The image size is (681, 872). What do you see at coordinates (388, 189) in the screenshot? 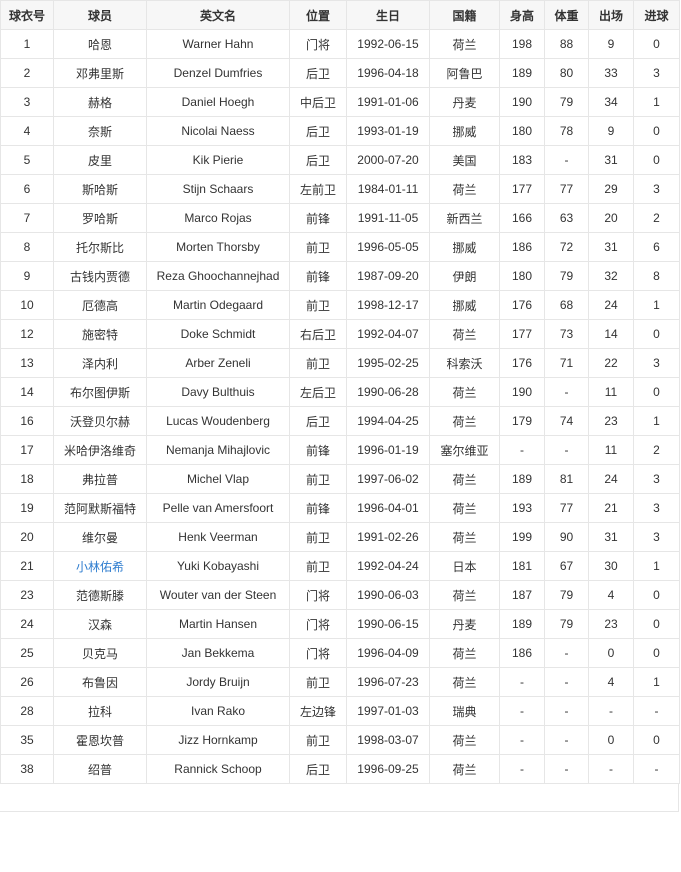
I see `cell-birthday: 1984-01-11` at bounding box center [388, 189].